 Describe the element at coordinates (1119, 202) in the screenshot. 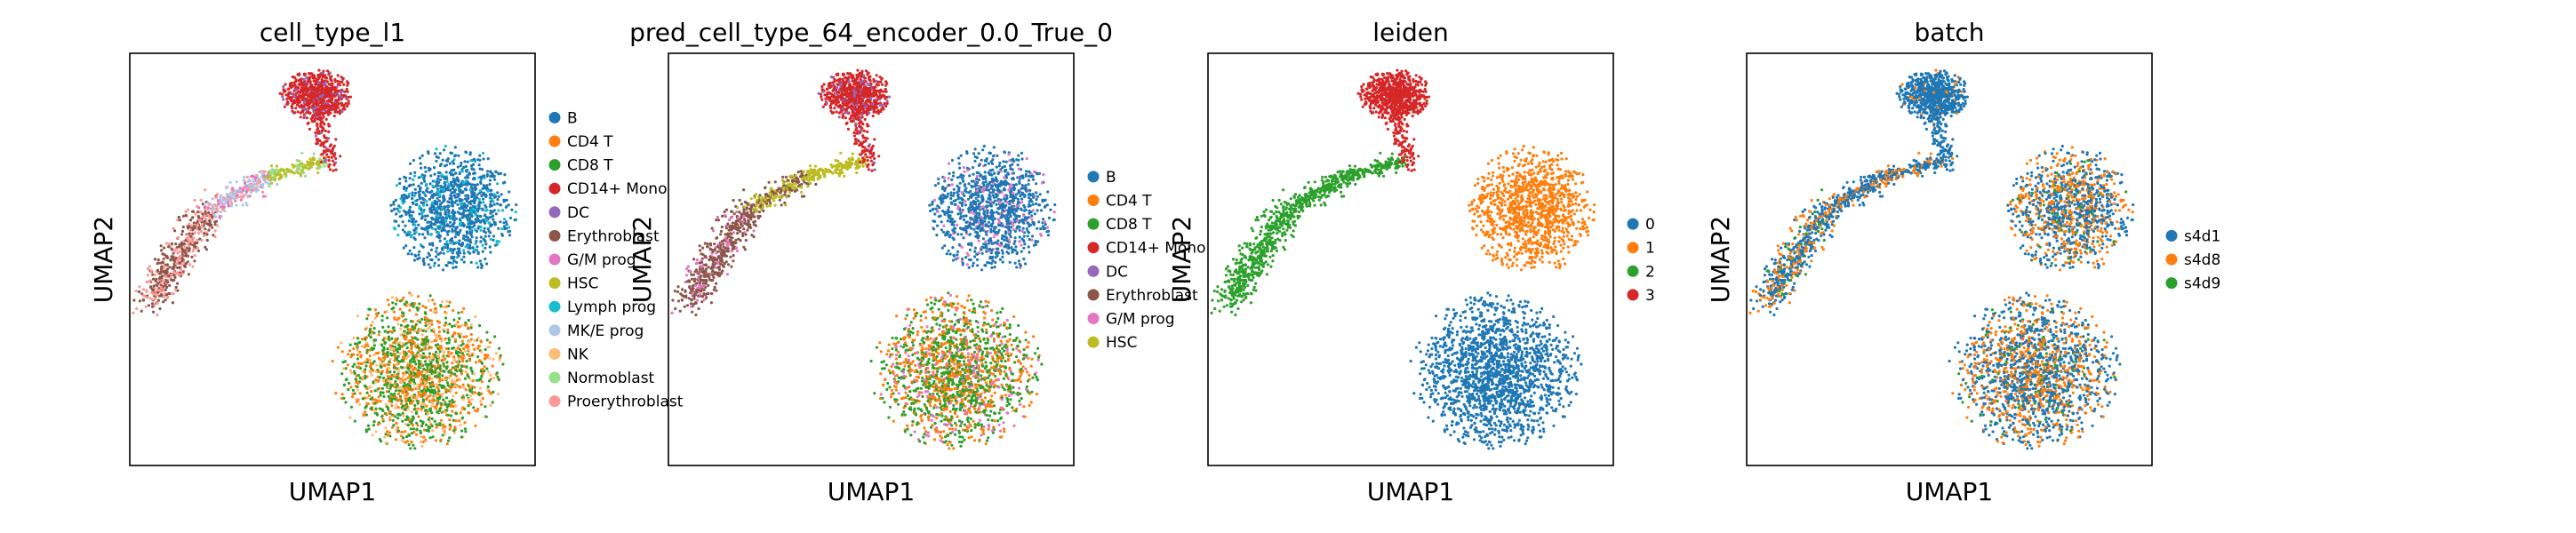

I see `legend-item: CD4 T` at that location.